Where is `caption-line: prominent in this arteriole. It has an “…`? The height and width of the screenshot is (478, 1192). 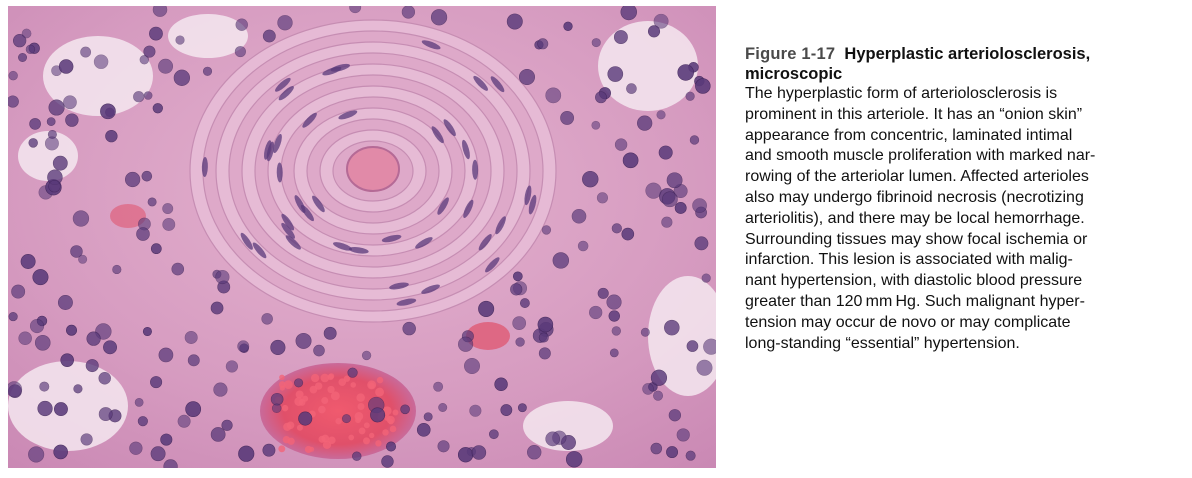 caption-line: prominent in this arteriole. It has an “… is located at coordinates (914, 114).